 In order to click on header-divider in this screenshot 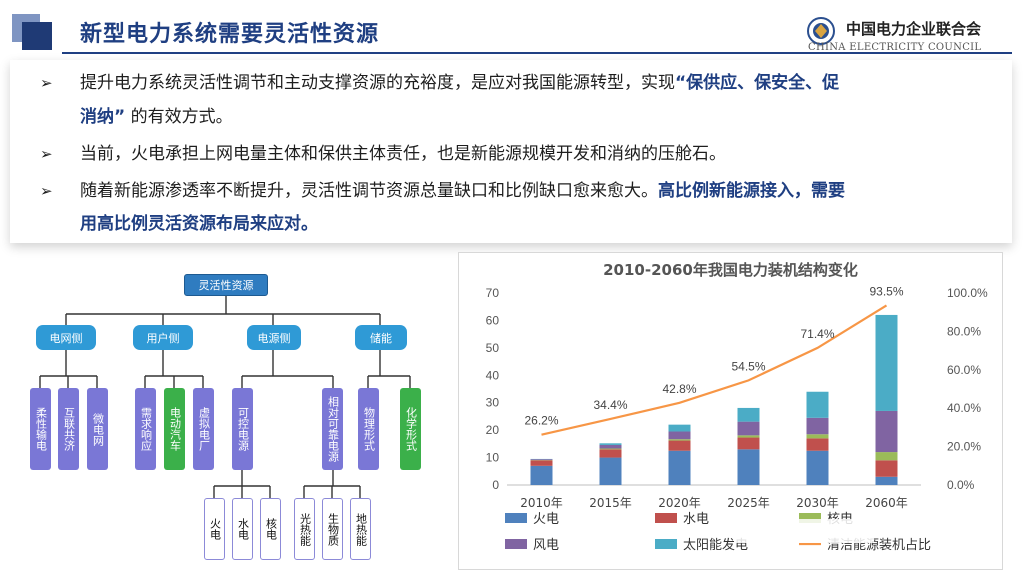, I will do `click(537, 53)`.